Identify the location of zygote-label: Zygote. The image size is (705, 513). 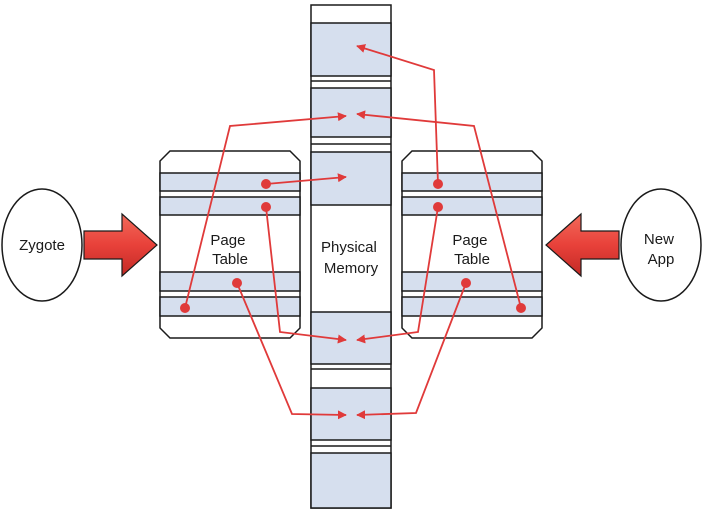
(42, 245).